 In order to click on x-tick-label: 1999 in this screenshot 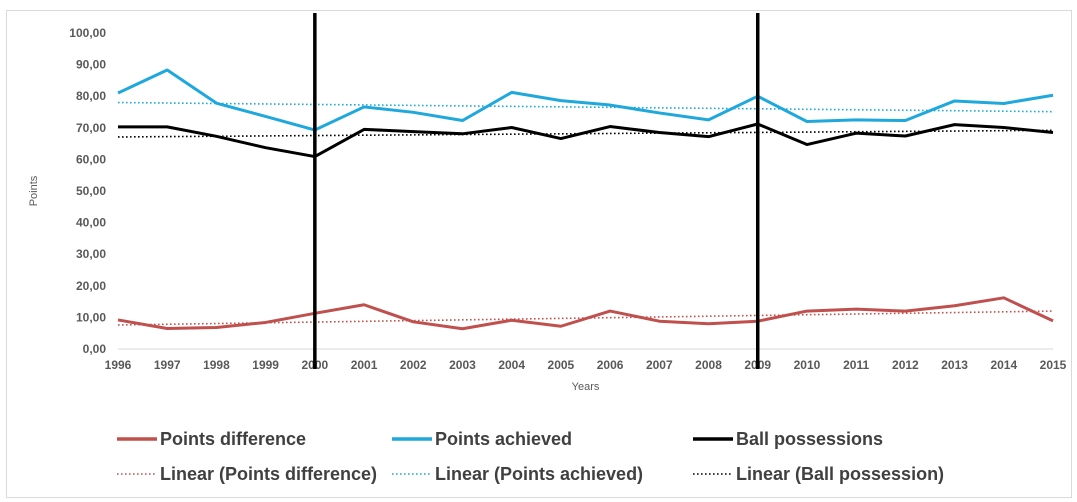, I will do `click(265, 365)`.